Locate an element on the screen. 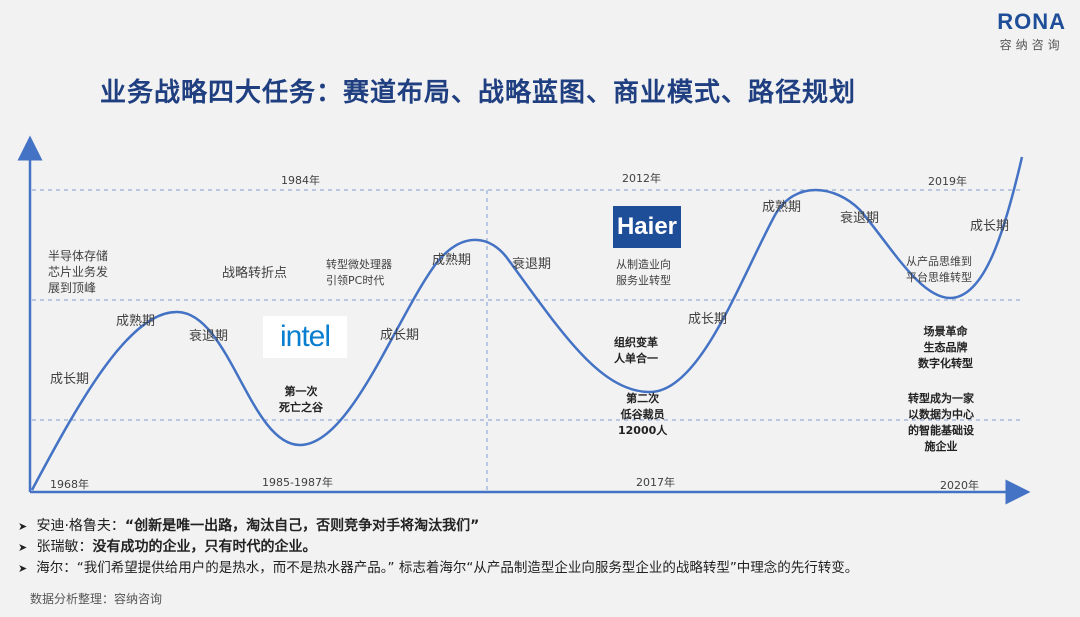 The height and width of the screenshot is (617, 1080). quote-zhang: ➤ 张瑞敏：没有成功的企业，只有时代的企业。 is located at coordinates (438, 547).